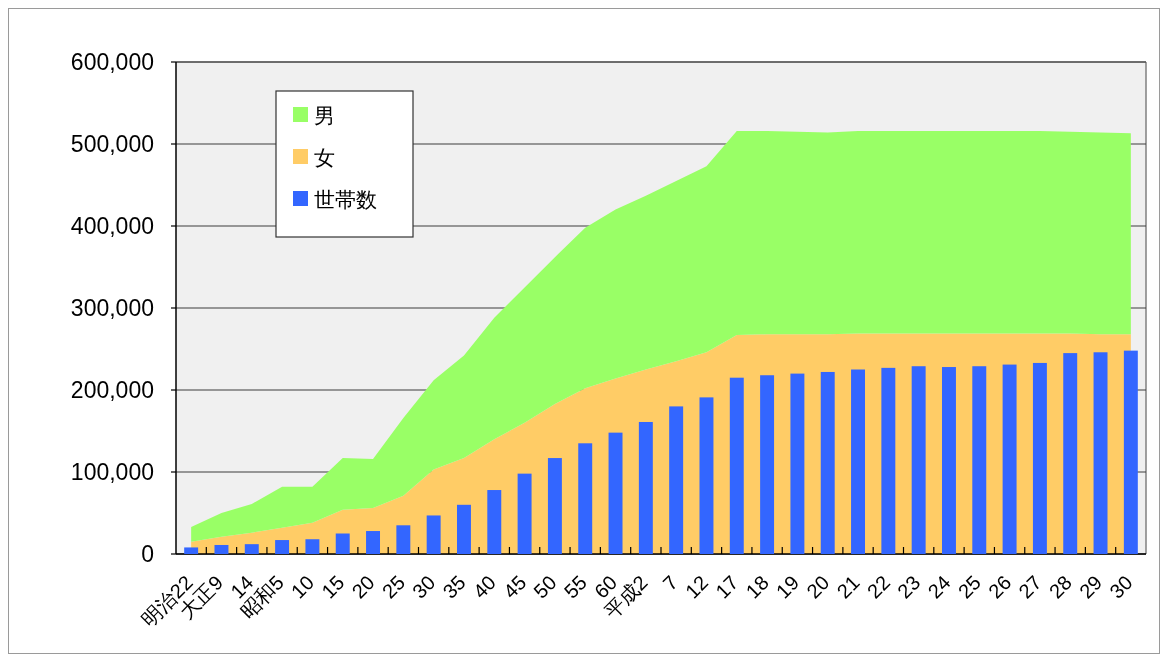 The height and width of the screenshot is (662, 1167). What do you see at coordinates (757, 587) in the screenshot?
I see `x-tick-label: 18` at bounding box center [757, 587].